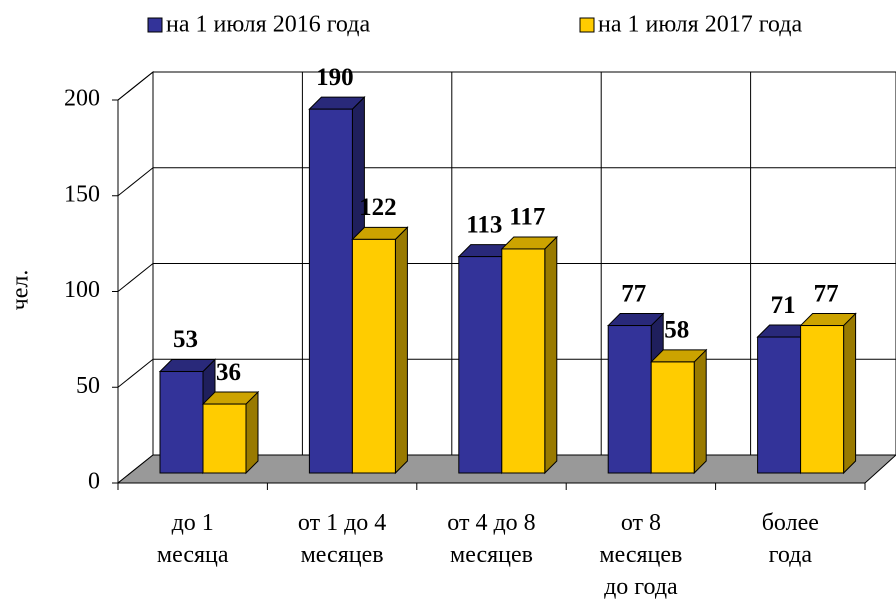 Image resolution: width=896 pixels, height=610 pixels. What do you see at coordinates (378, 207) in the screenshot?
I see `value-label: 122` at bounding box center [378, 207].